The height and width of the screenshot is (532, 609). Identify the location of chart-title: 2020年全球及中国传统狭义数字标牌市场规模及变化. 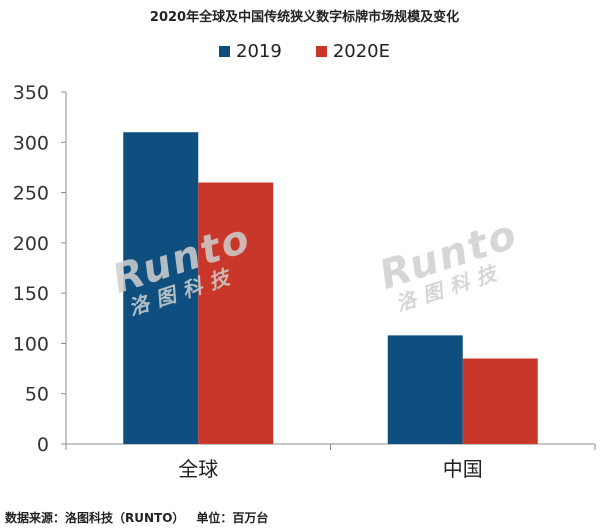
(304, 17).